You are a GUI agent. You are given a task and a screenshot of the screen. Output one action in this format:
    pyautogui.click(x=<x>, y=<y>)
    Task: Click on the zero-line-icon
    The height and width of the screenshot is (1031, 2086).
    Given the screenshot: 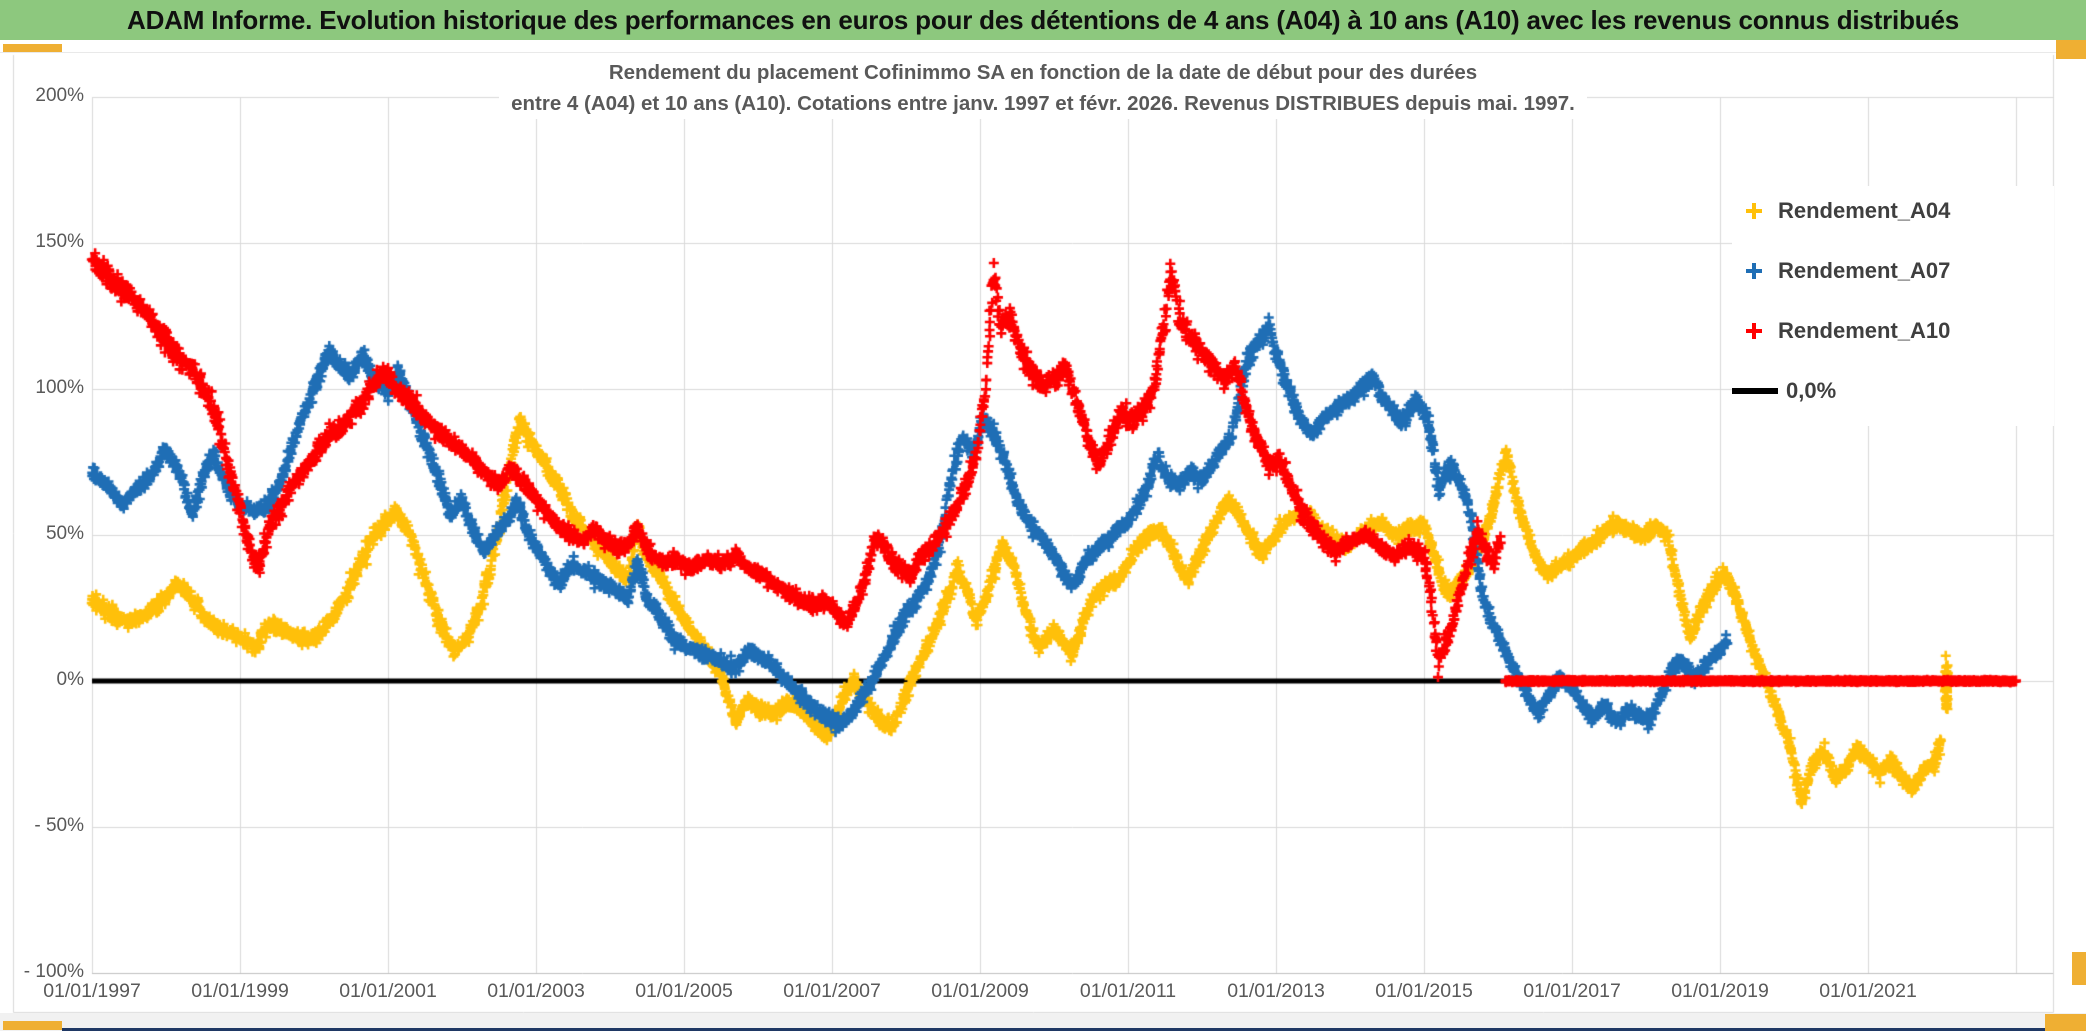 What is the action you would take?
    pyautogui.click(x=1755, y=391)
    